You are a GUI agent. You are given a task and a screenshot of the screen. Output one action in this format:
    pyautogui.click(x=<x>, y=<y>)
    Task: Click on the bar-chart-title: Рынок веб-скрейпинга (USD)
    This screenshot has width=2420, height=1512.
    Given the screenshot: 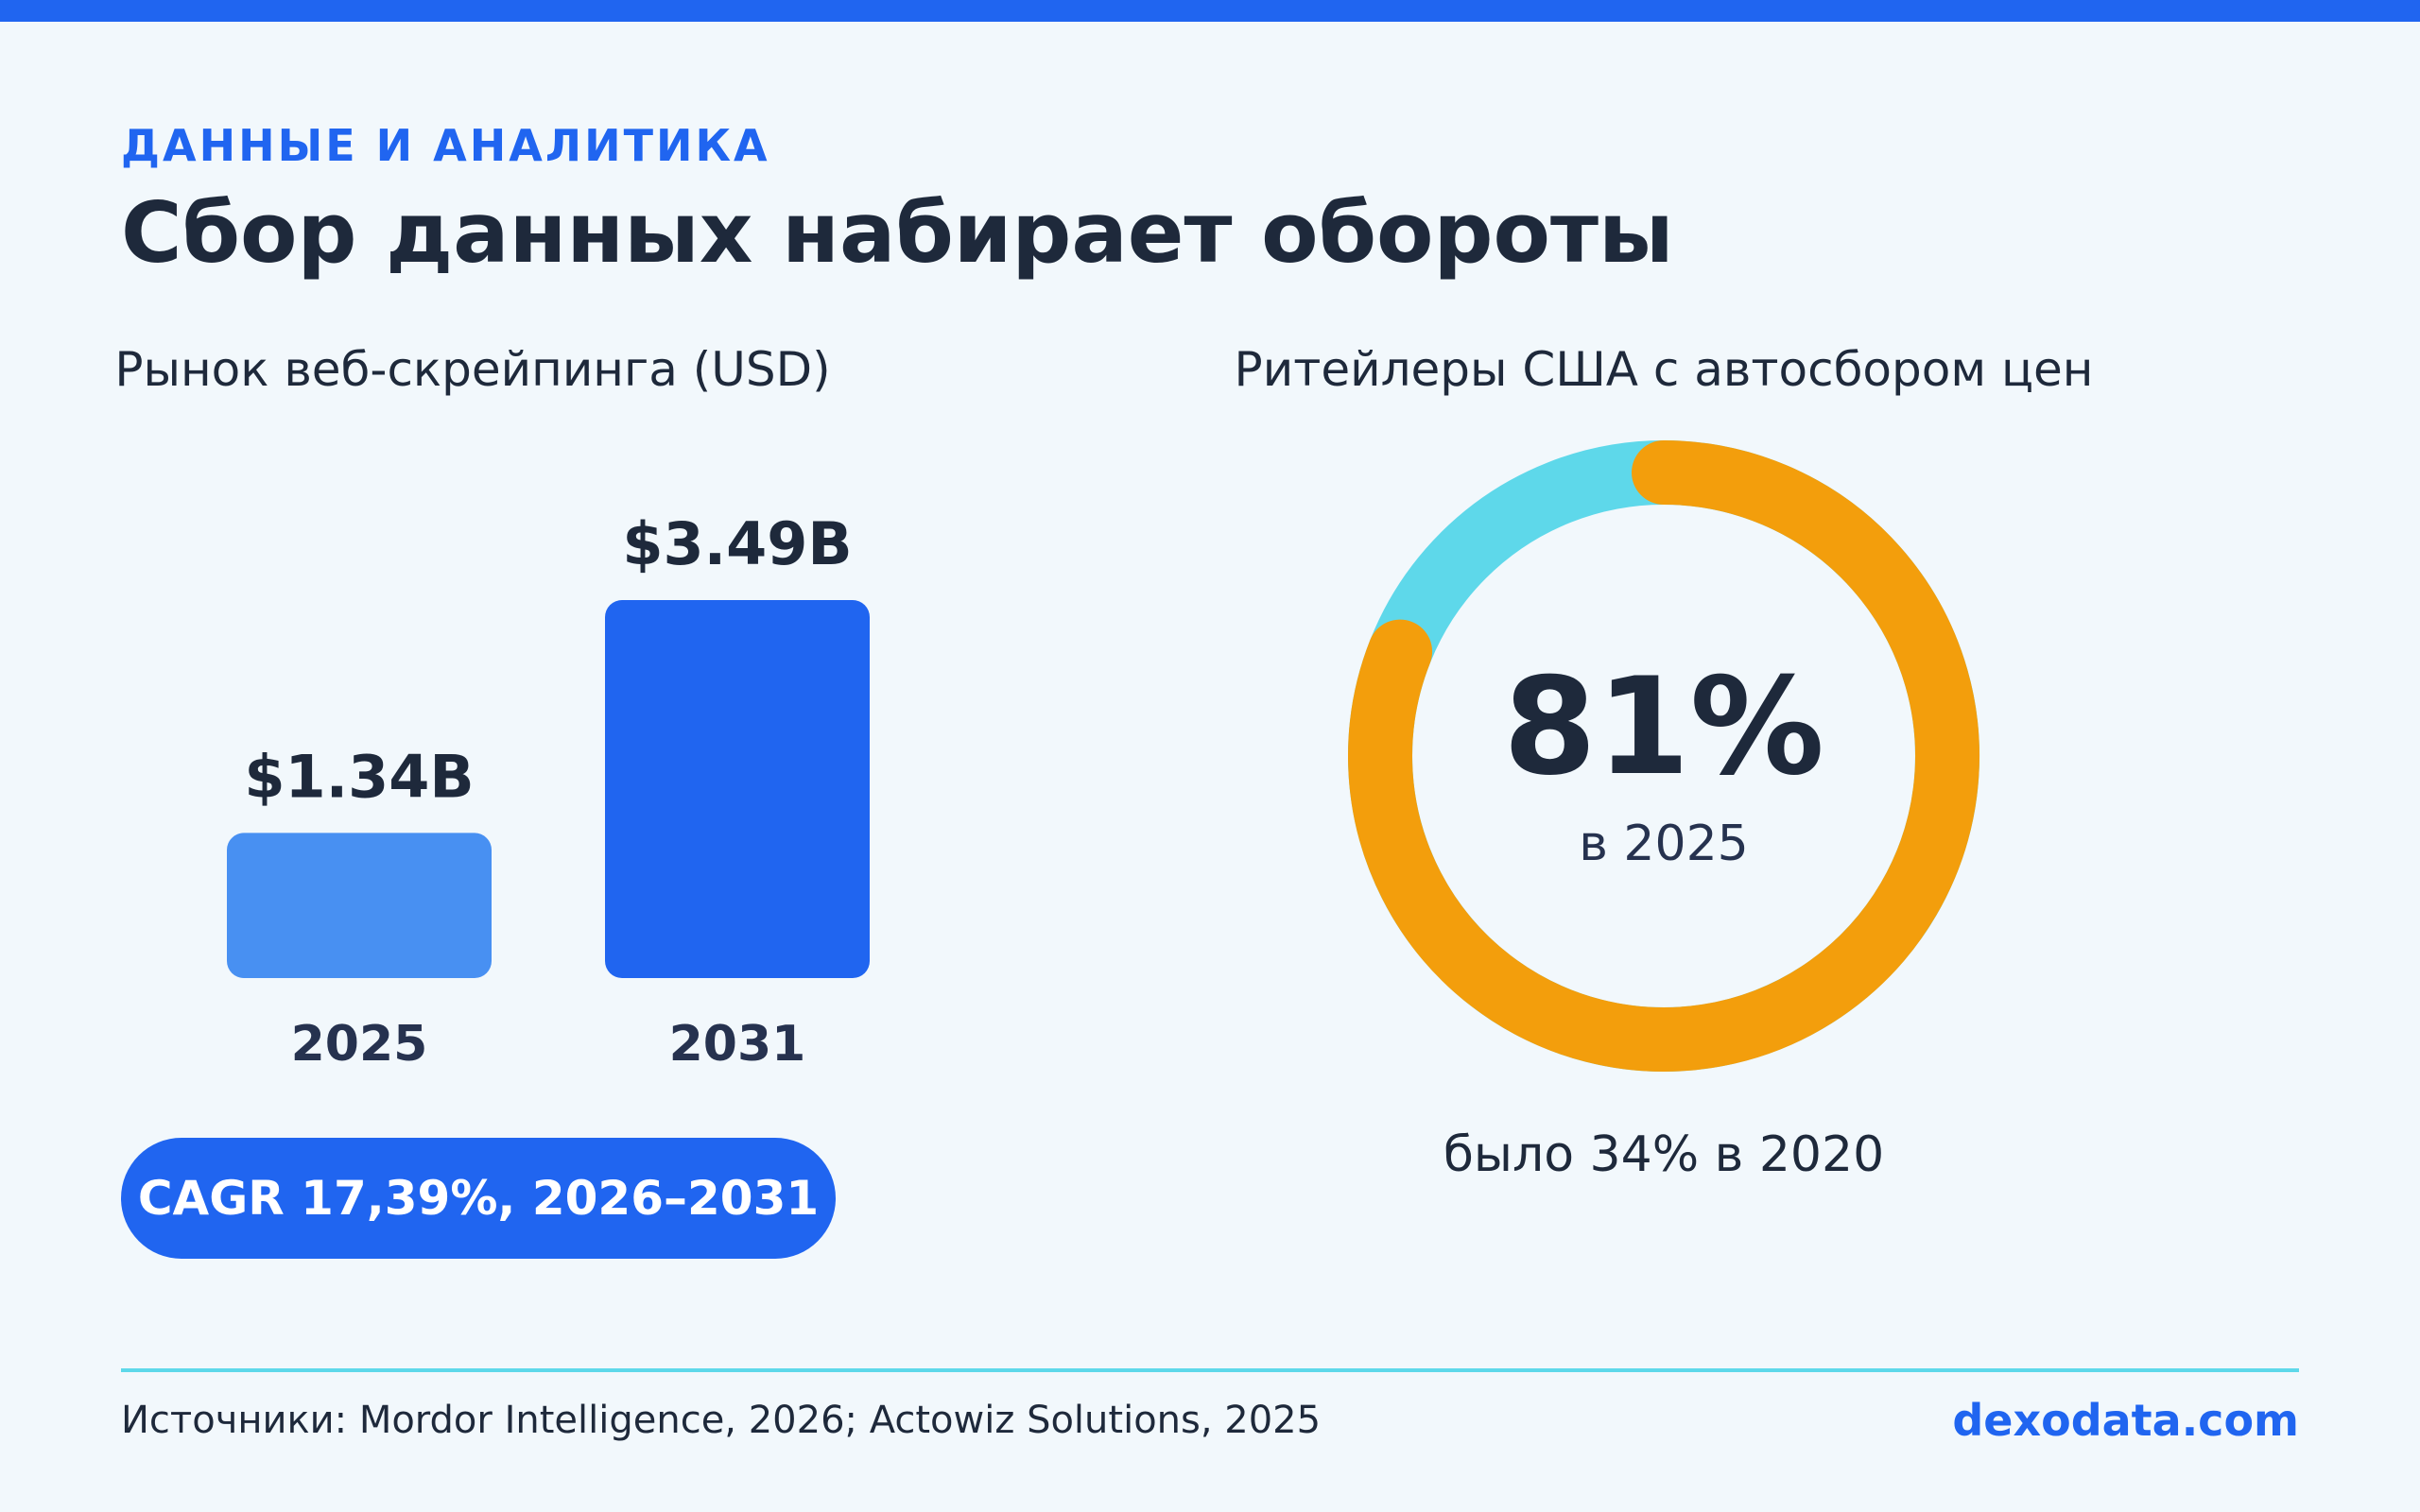 What is the action you would take?
    pyautogui.click(x=472, y=369)
    